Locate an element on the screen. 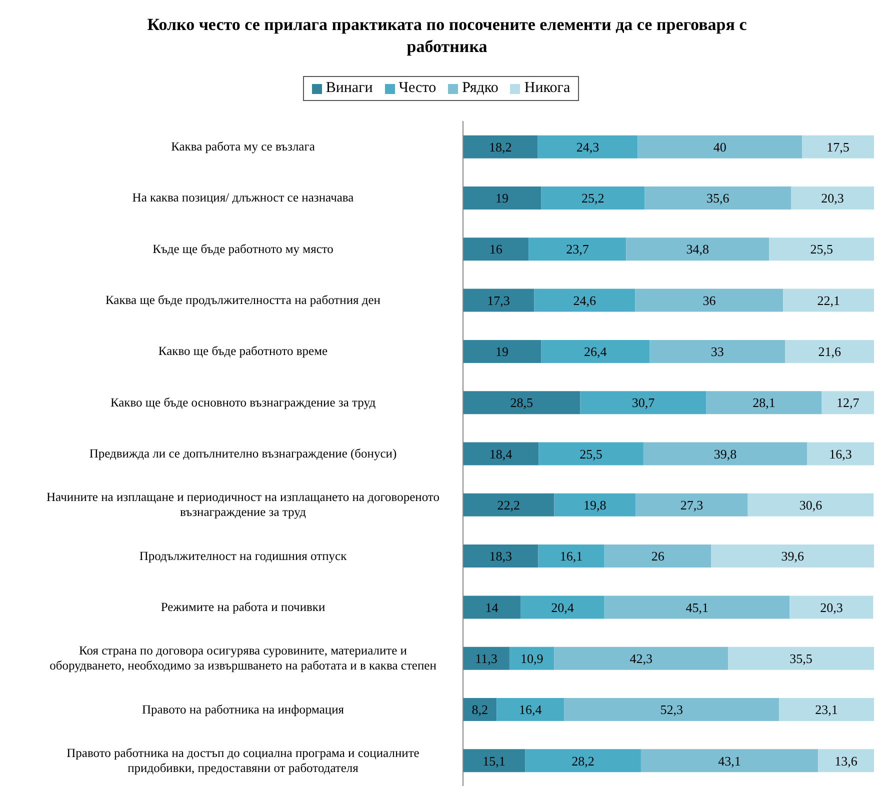 Image resolution: width=894 pixels, height=809 pixels. data-label: 39,8 is located at coordinates (725, 454).